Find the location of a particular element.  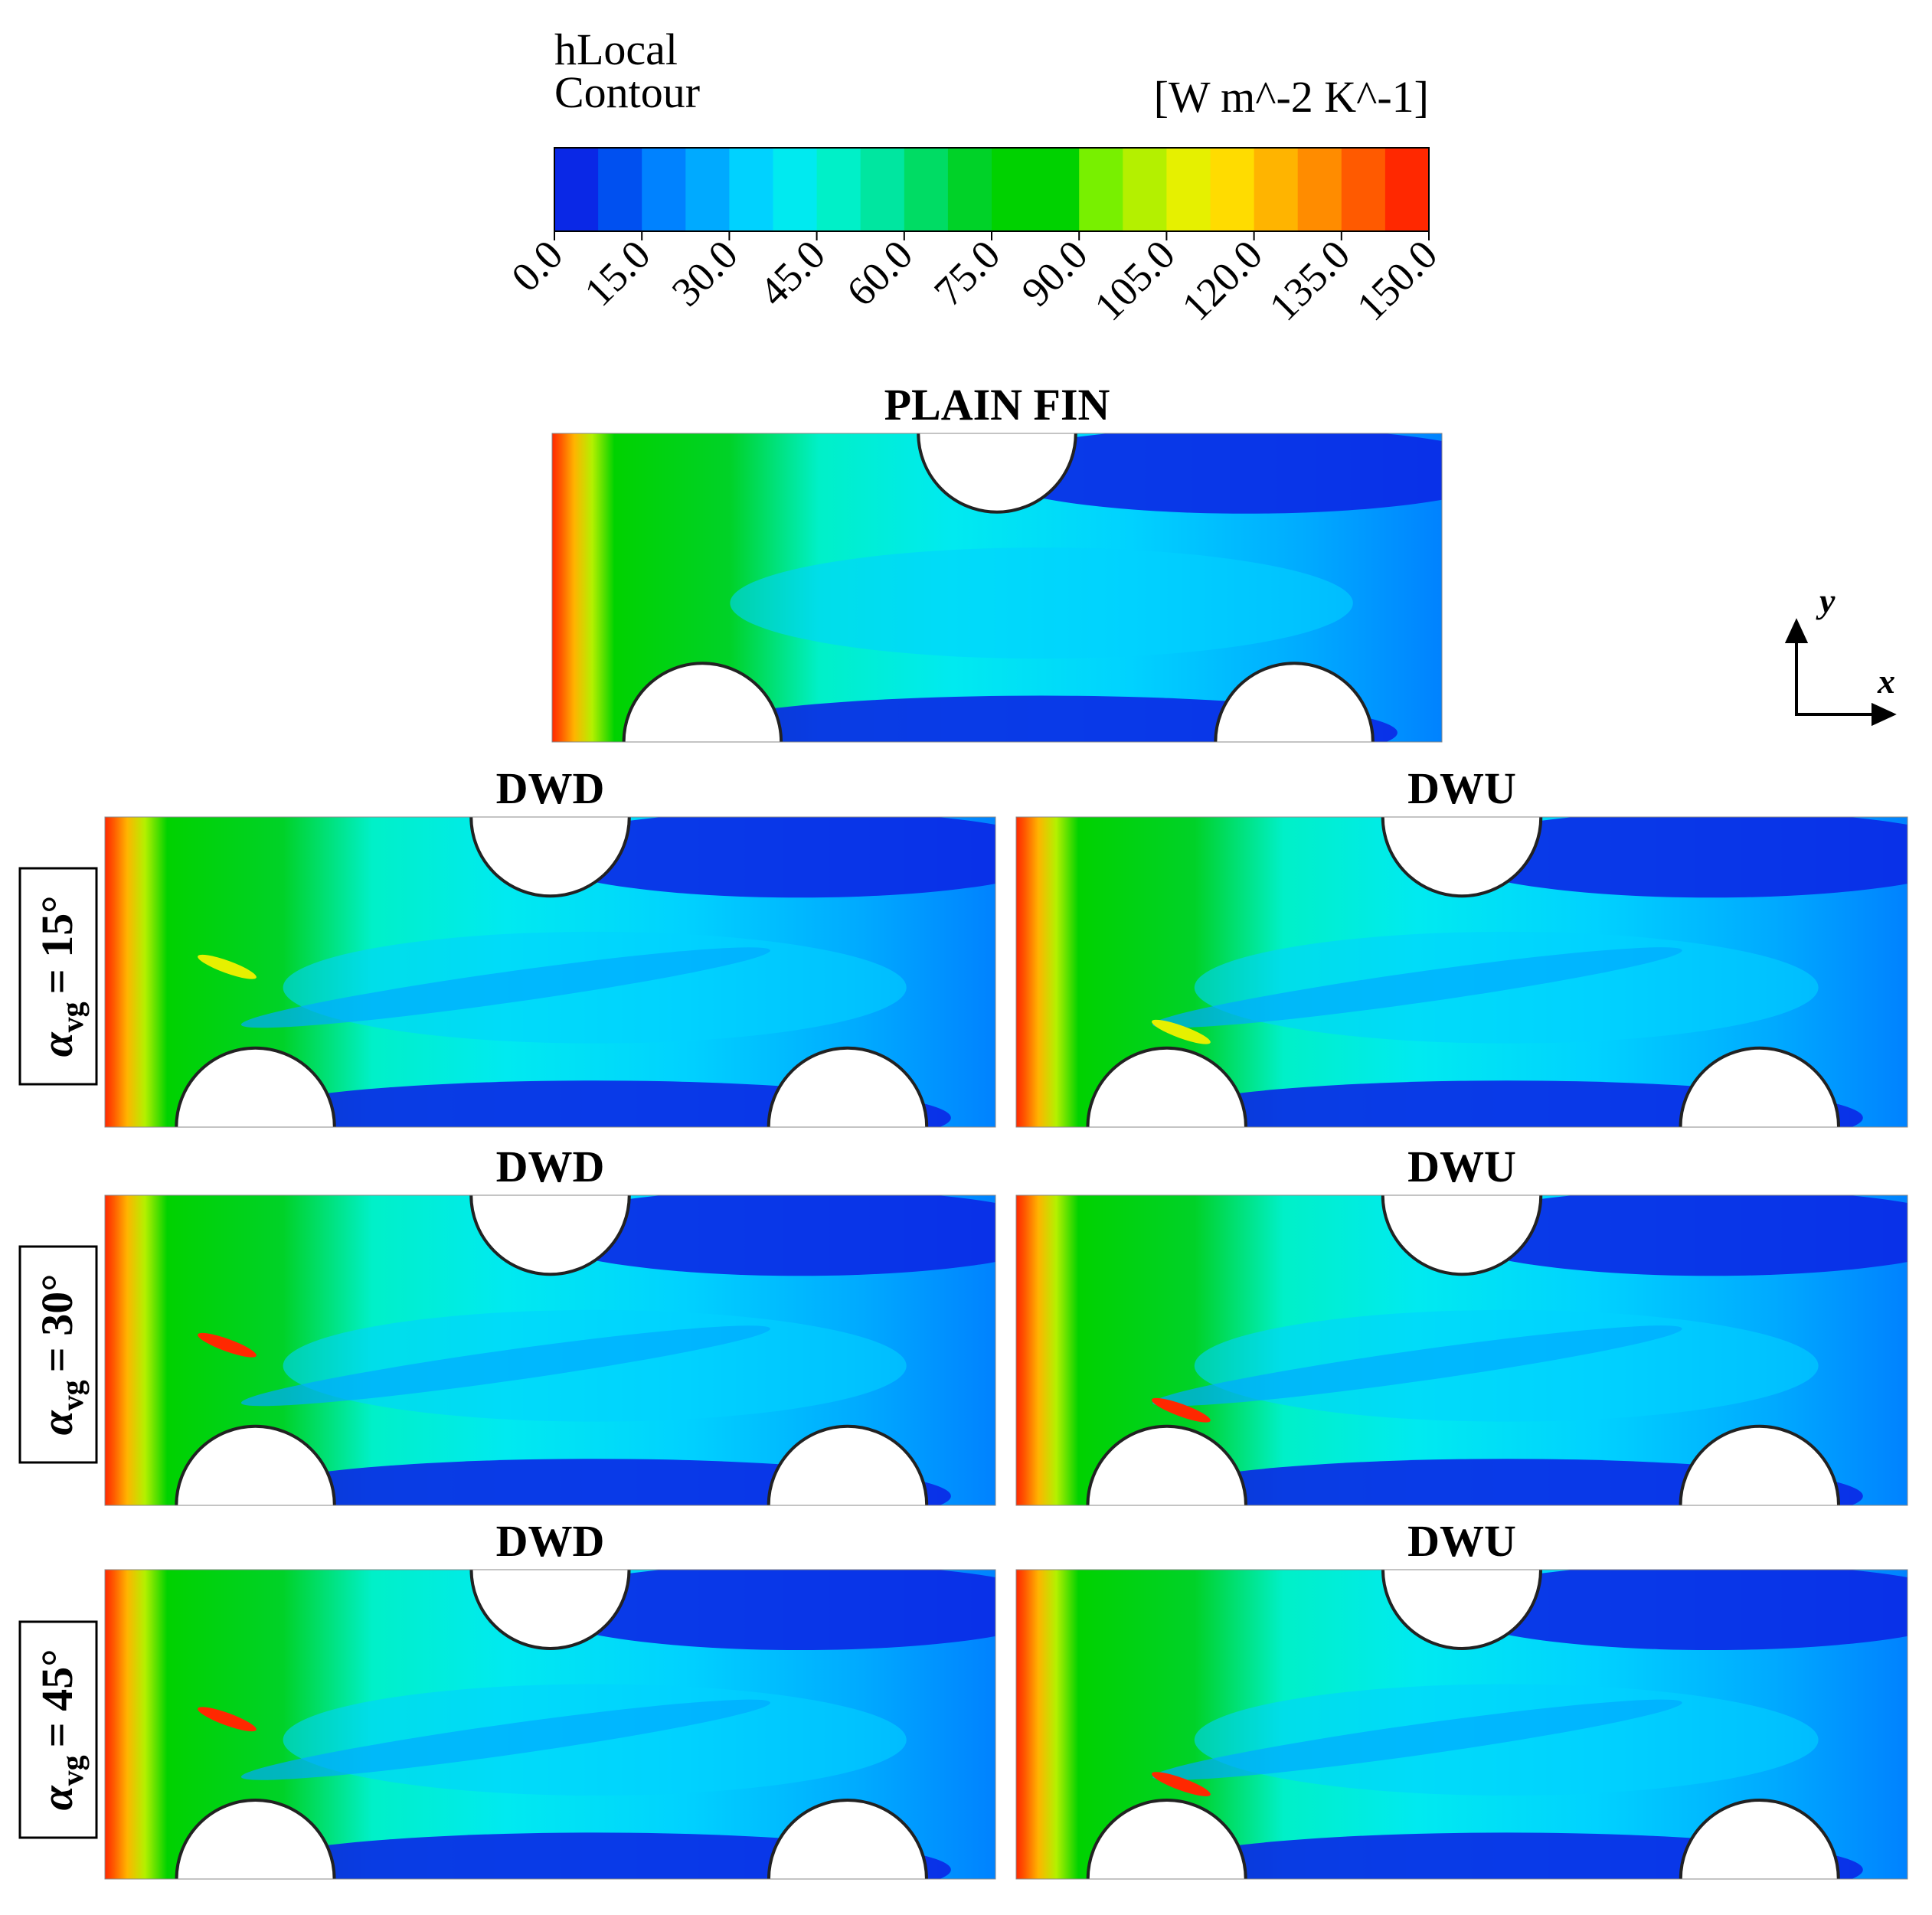

y-arrow-head is located at coordinates (1796, 631).